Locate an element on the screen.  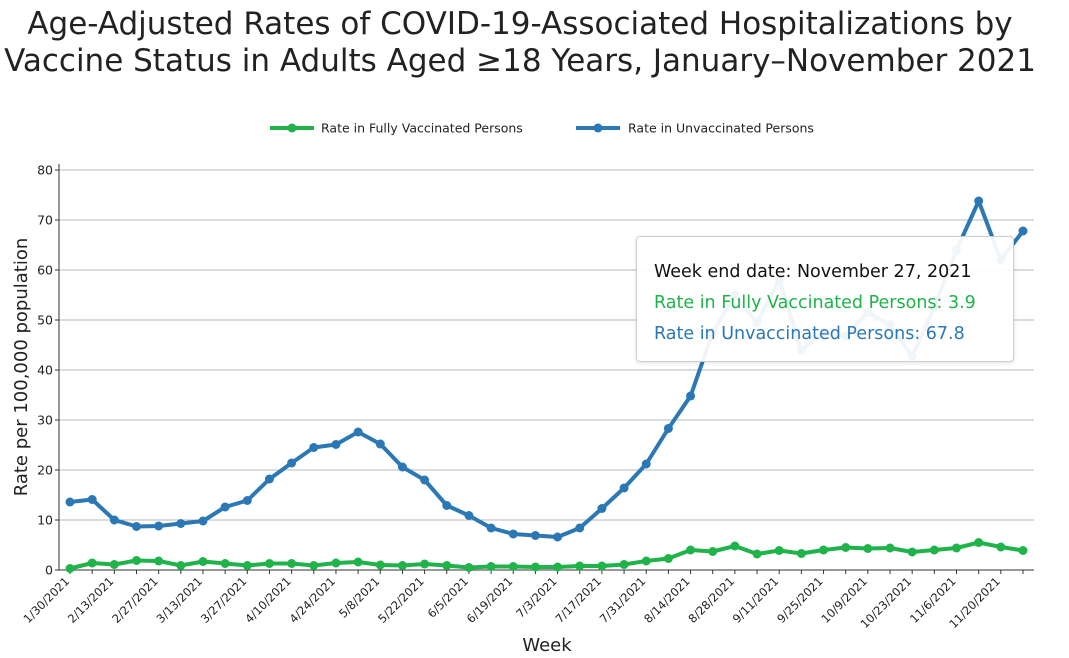
x-tick-label: 4/10/2021 is located at coordinates (268, 600).